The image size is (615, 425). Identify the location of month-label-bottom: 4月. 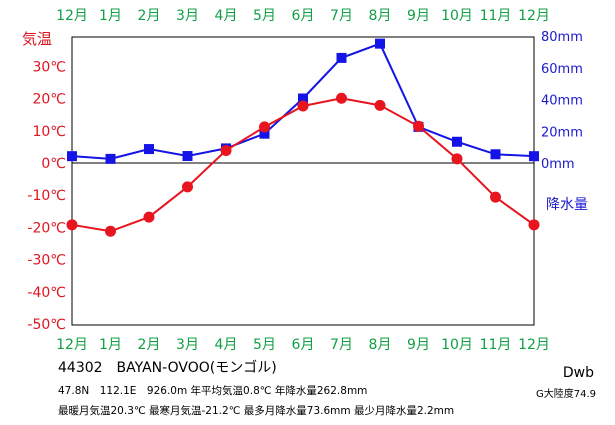
(226, 345).